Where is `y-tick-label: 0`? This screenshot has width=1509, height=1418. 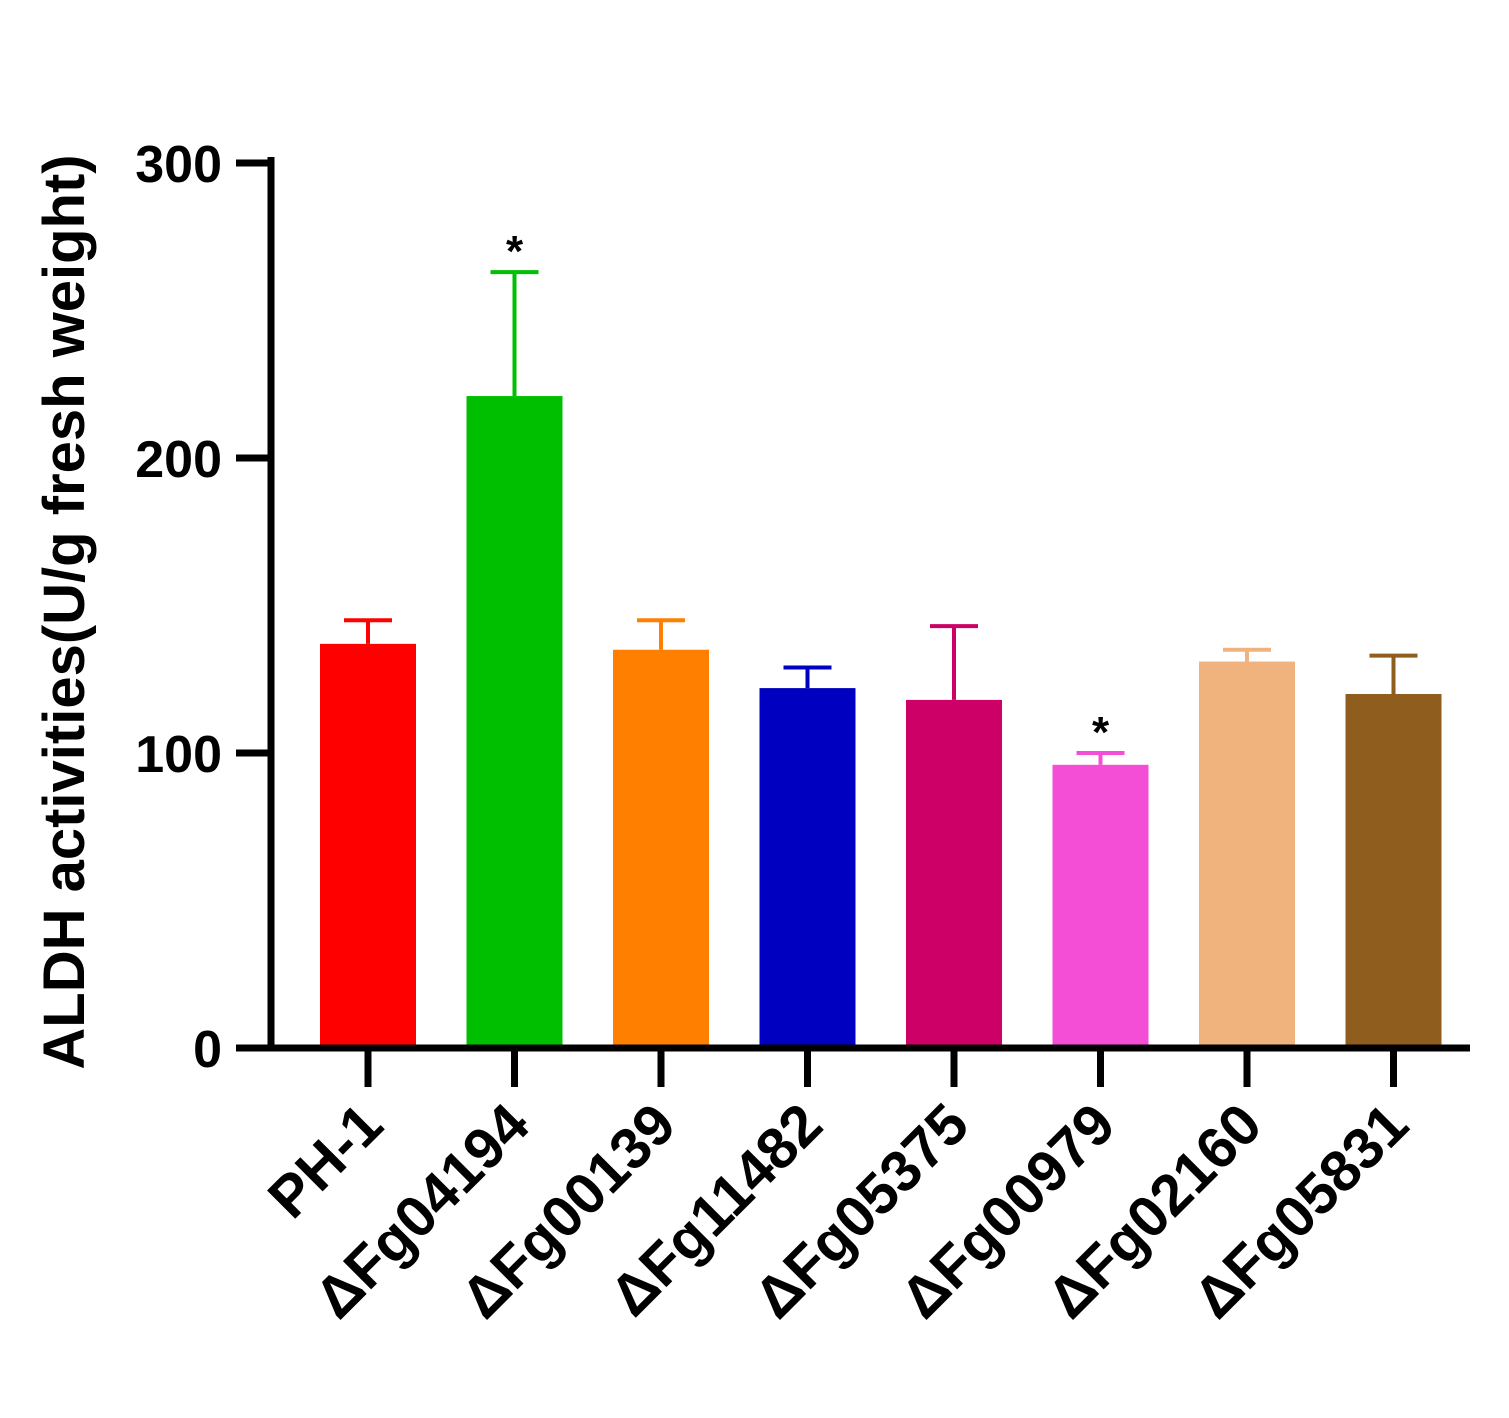 y-tick-label: 0 is located at coordinates (207, 1050).